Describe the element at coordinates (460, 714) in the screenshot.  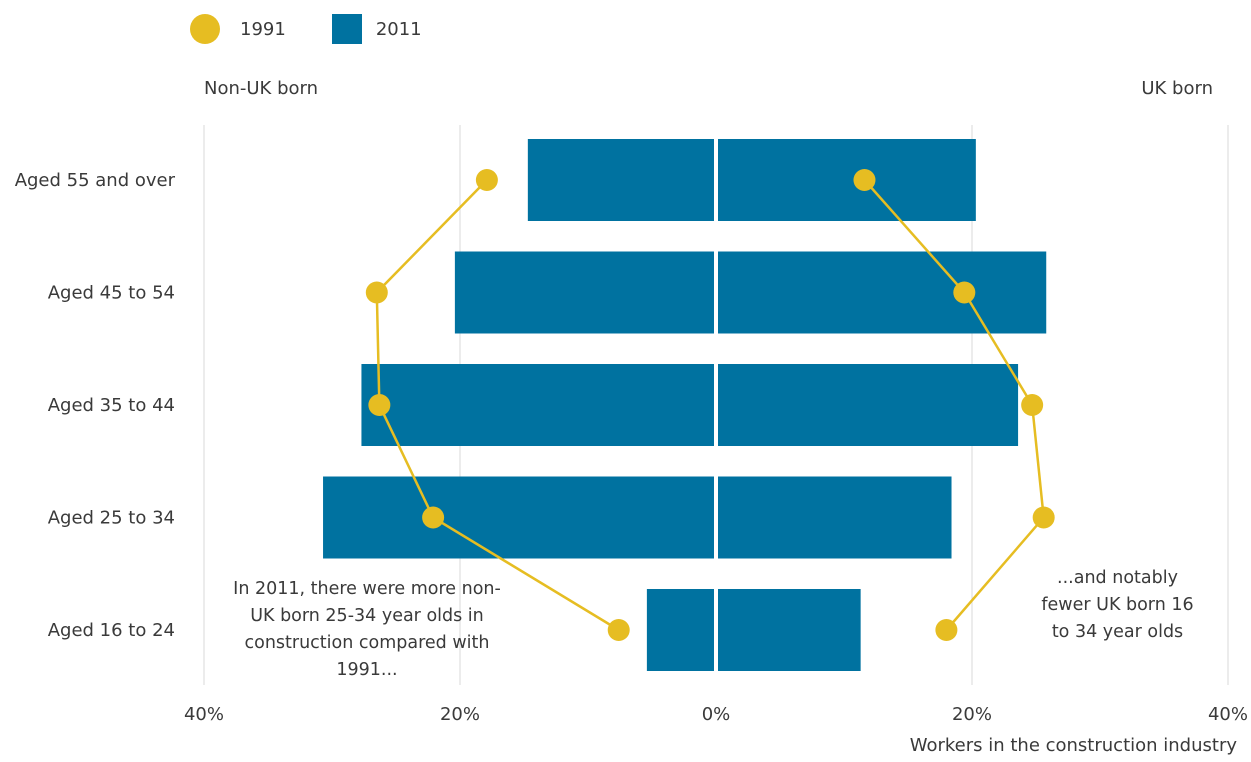
I see `x-tick-label-1: 20%` at that location.